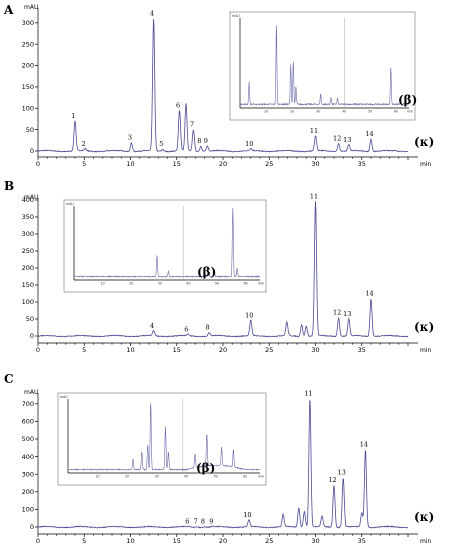  I want to click on peak-label-14: 14, so click(364, 445).